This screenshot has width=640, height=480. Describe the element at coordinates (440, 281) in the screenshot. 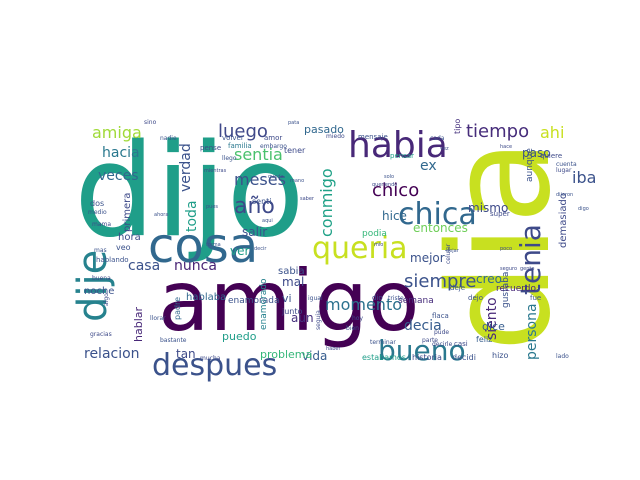

I see `word-siempre: siempre` at that location.